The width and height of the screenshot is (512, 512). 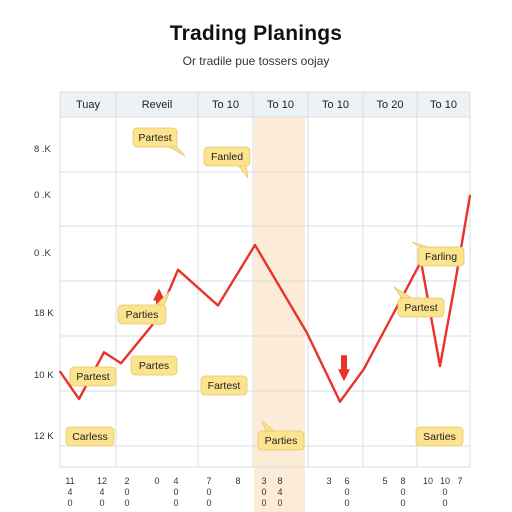 I want to click on callout-annotation: Farling, so click(x=438, y=254).